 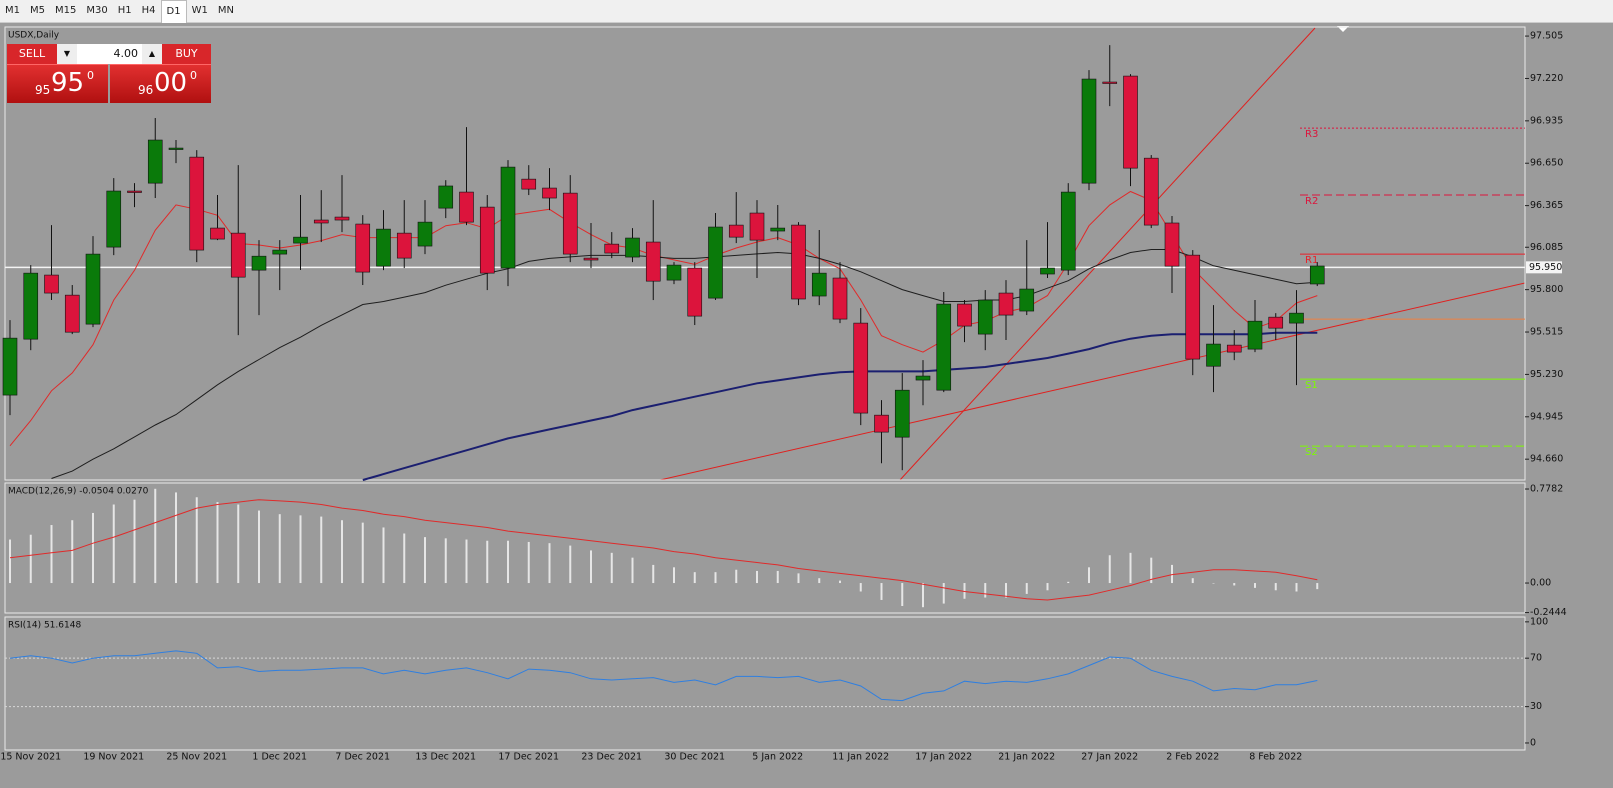 What do you see at coordinates (1533, 742) in the screenshot?
I see `y-tick-label: 0` at bounding box center [1533, 742].